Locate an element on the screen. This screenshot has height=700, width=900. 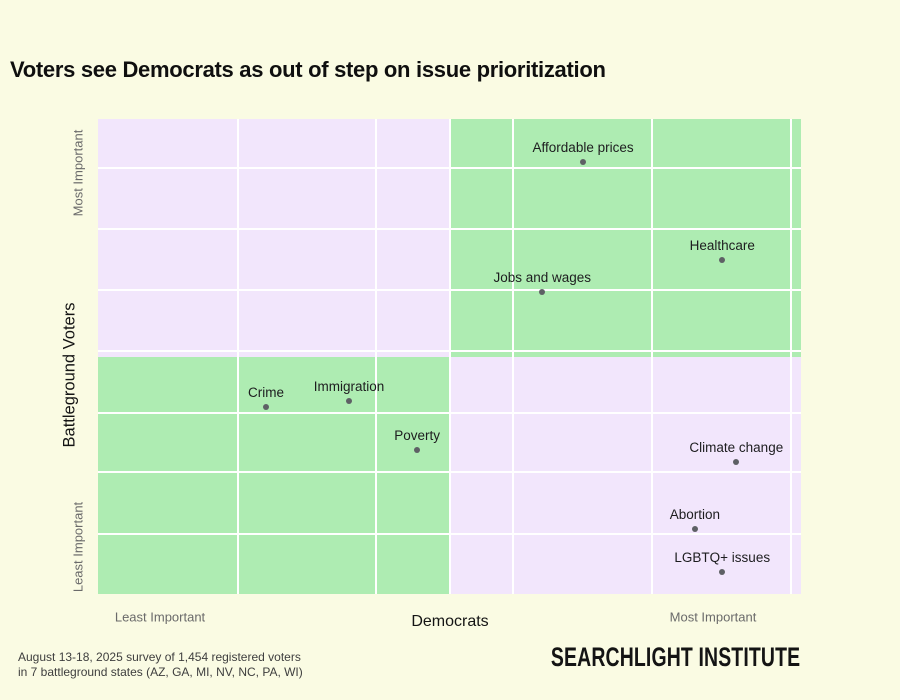
data-point-label: Healthcare is located at coordinates (722, 246).